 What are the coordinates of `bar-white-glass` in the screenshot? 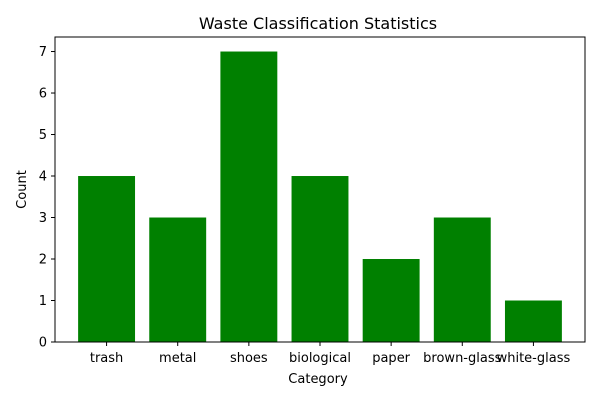 It's located at (533, 321).